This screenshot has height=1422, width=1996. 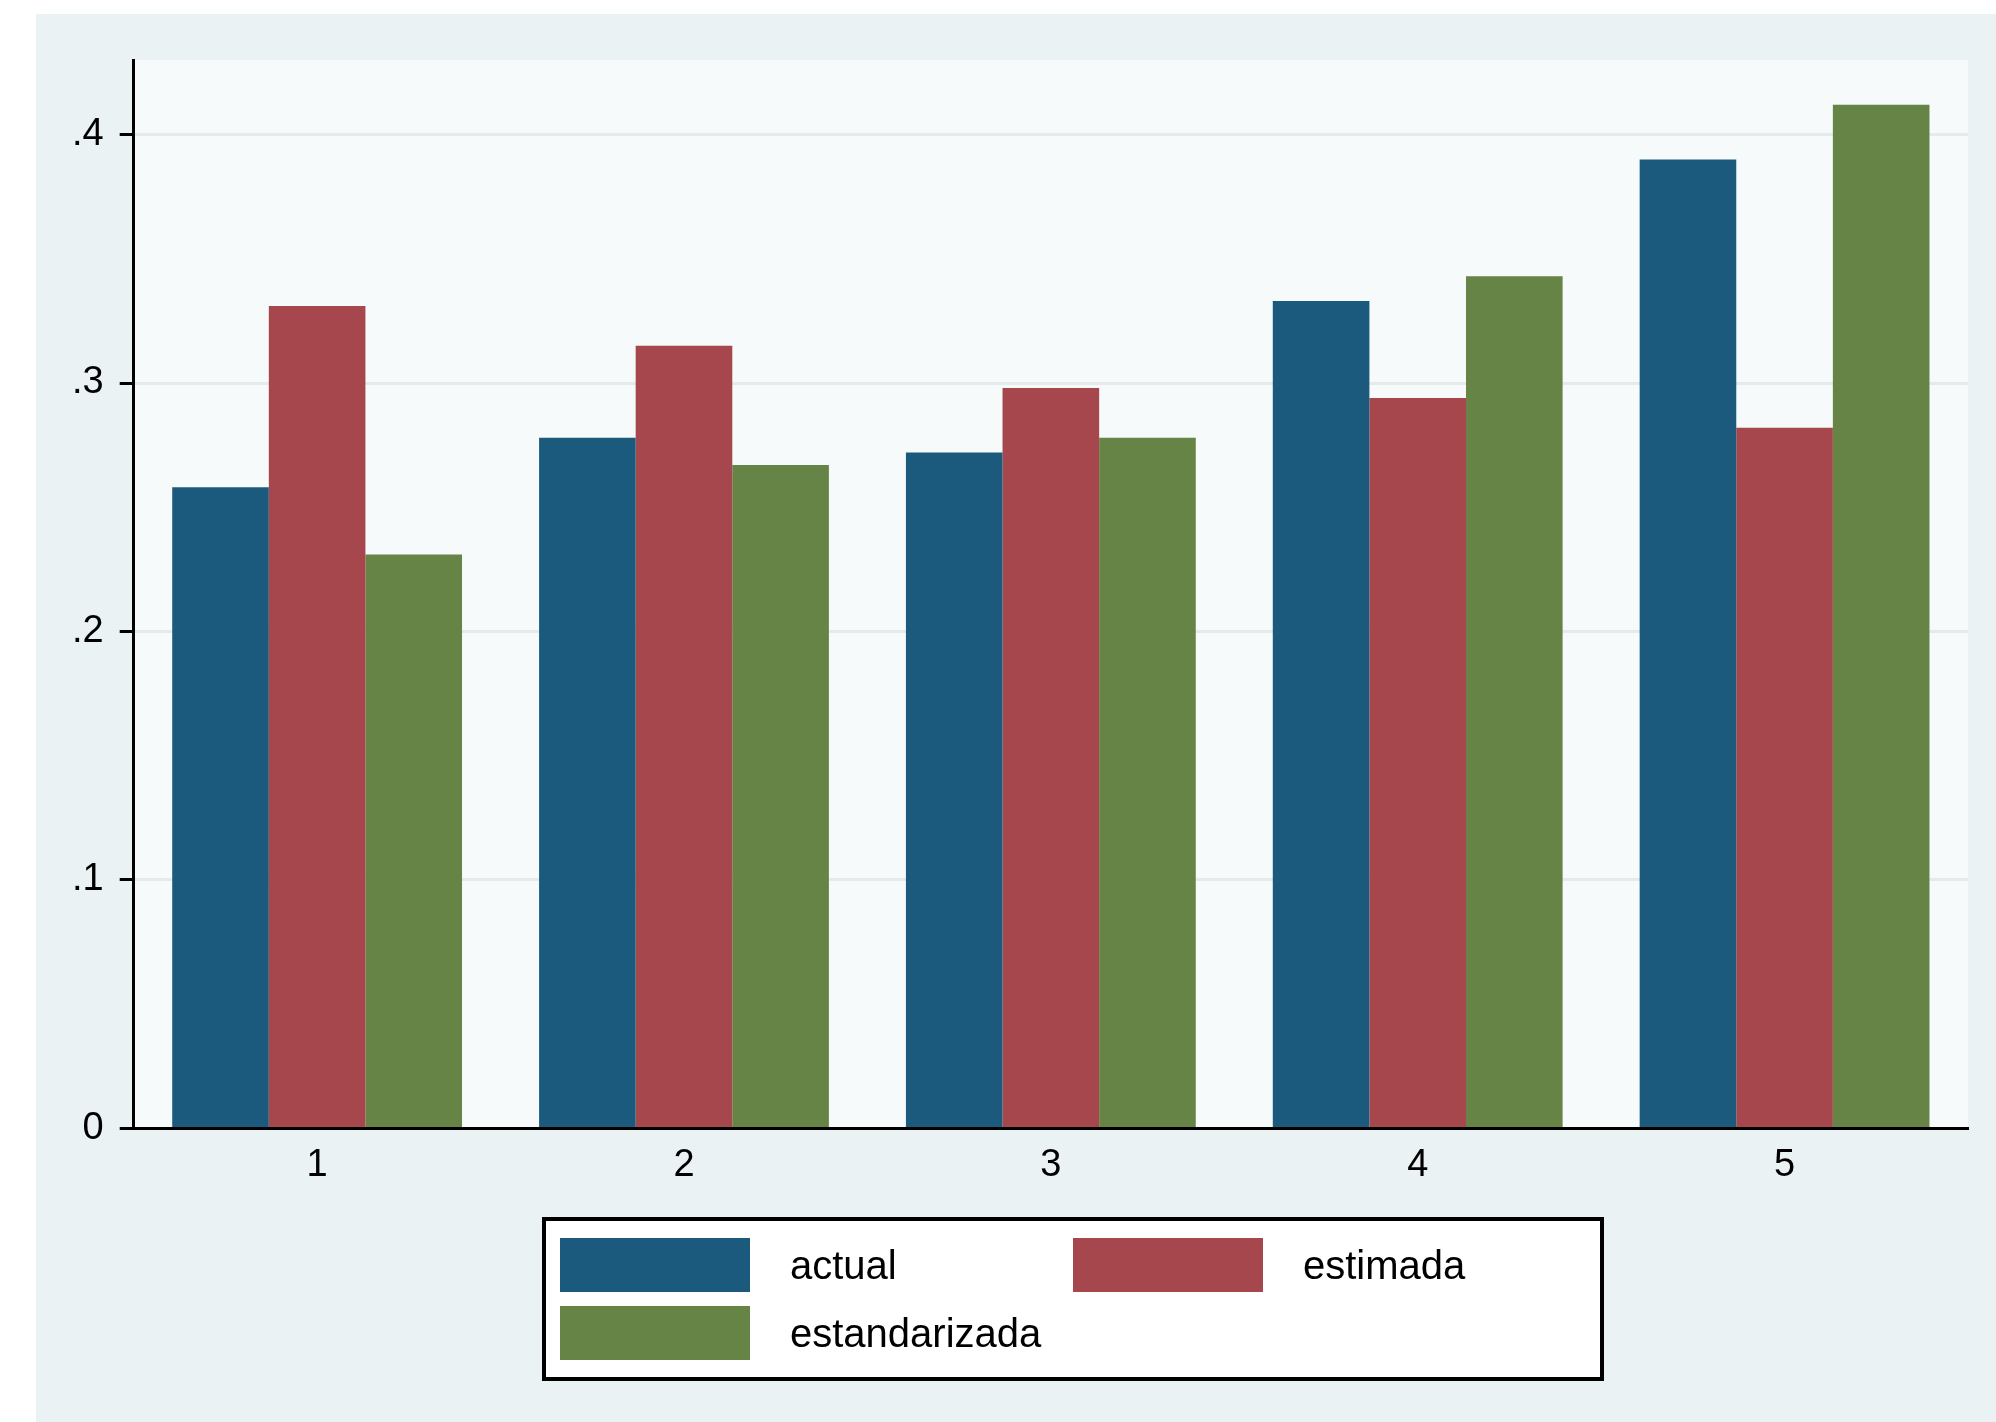 I want to click on x-tick-label: 1, so click(x=317, y=1162).